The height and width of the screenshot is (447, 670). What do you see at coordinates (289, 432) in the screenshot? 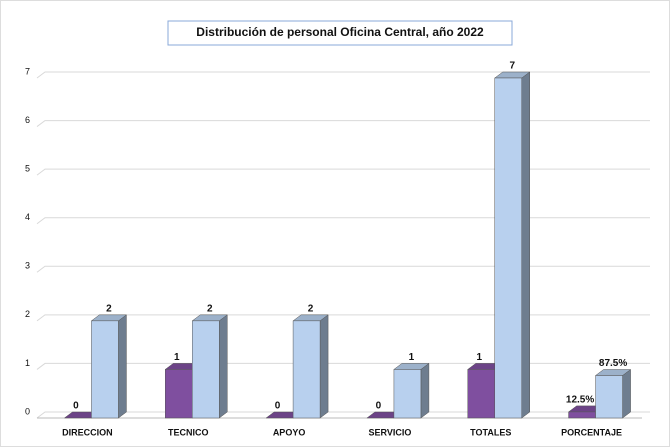
I see `x-tick-label: APOYO` at bounding box center [289, 432].